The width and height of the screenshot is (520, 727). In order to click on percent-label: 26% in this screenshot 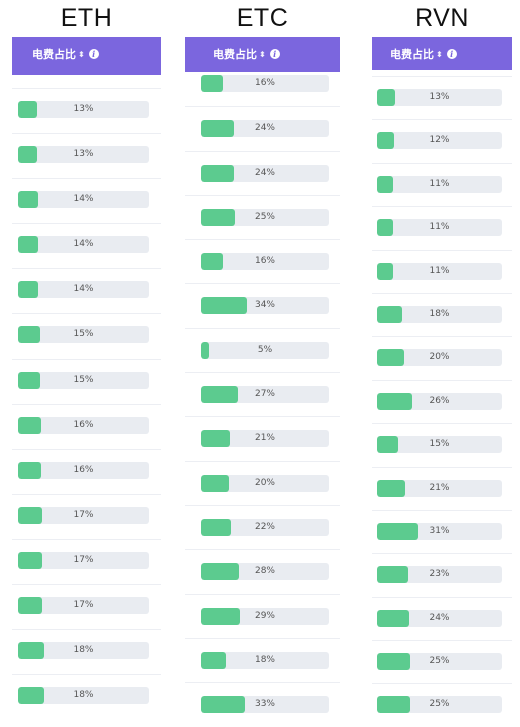, I will do `click(439, 400)`.